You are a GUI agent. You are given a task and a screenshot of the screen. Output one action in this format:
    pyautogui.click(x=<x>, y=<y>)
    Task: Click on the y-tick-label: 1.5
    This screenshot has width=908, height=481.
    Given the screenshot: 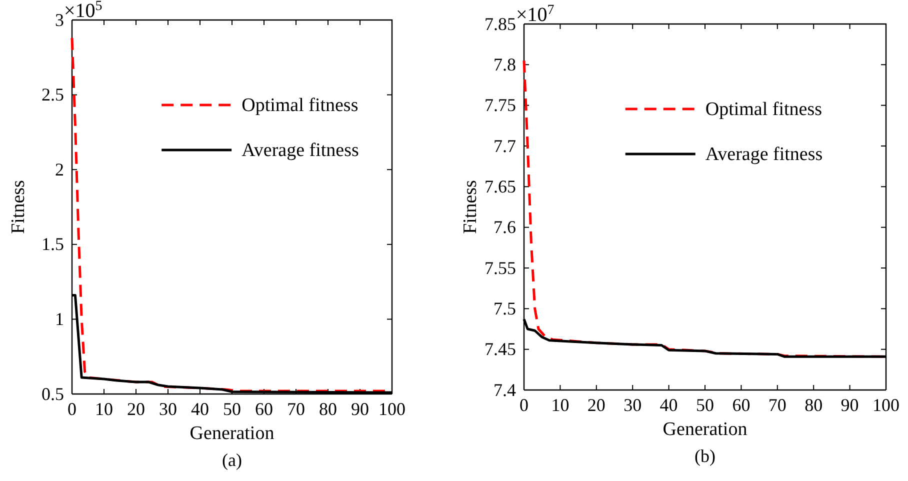 What is the action you would take?
    pyautogui.click(x=53, y=244)
    